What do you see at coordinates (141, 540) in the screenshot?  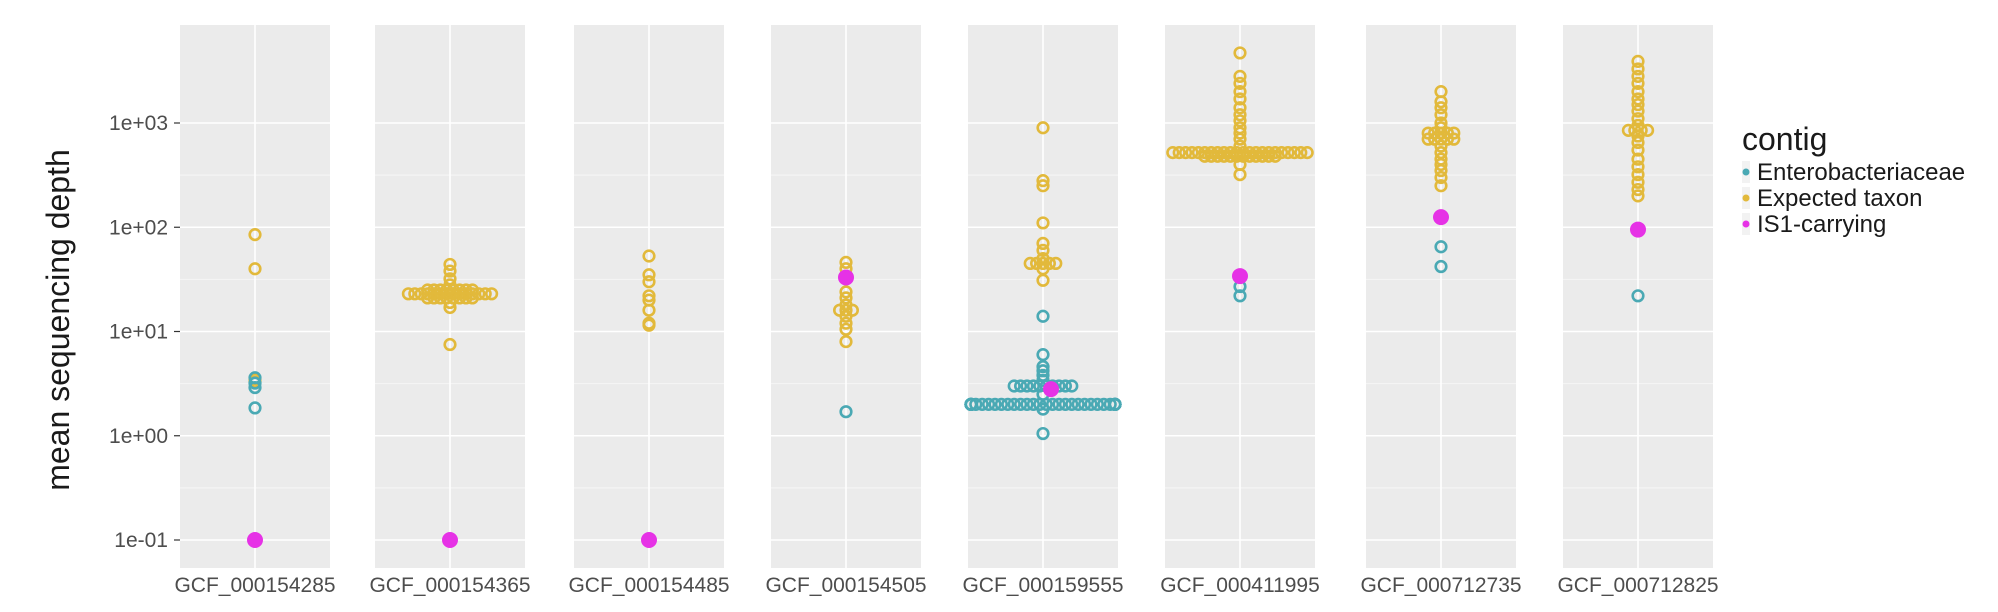 I see `y-tick-label: 1e-01` at bounding box center [141, 540].